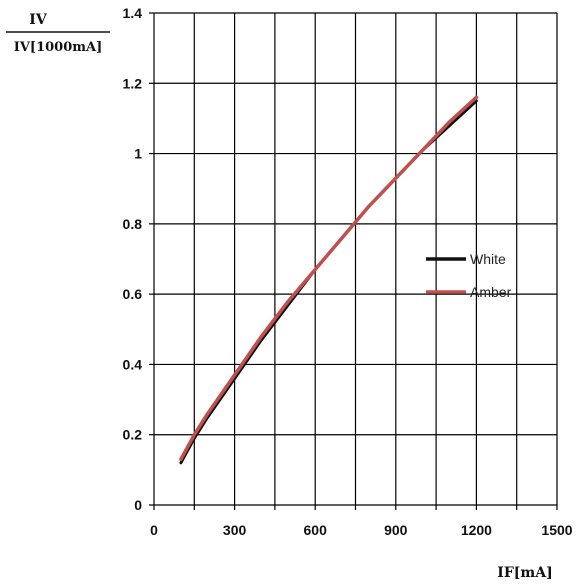  I want to click on x-tick-label: 900, so click(396, 530).